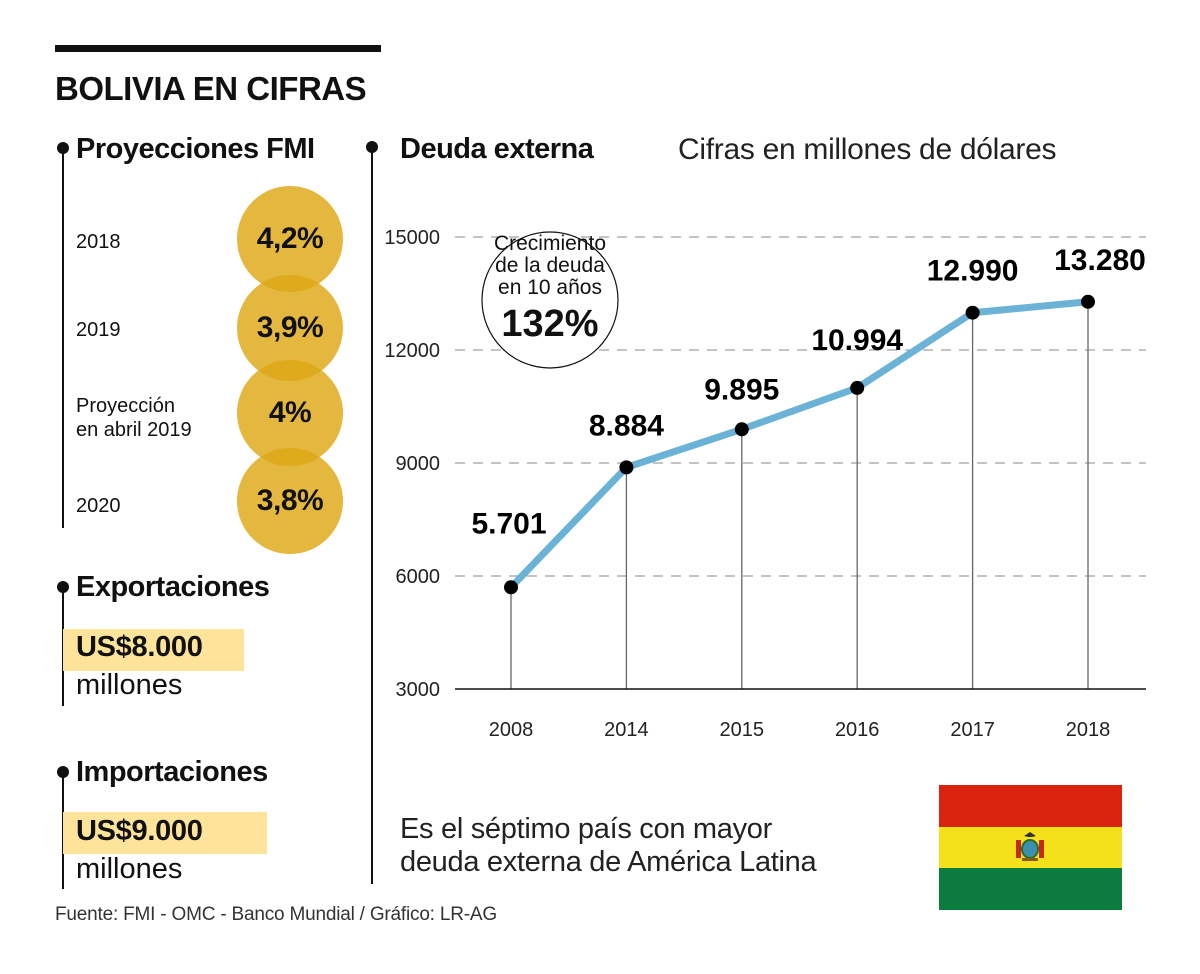 This screenshot has width=1200, height=974. I want to click on note-line: deuda externa de América Latina, so click(608, 862).